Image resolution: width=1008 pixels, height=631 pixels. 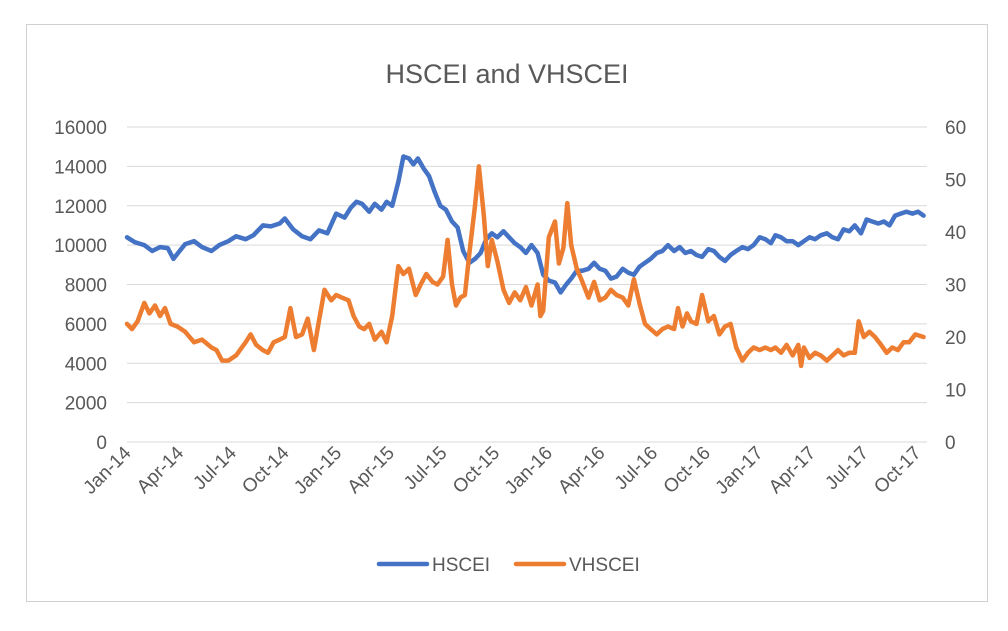 What do you see at coordinates (86, 404) in the screenshot?
I see `left-tick-label: 2000` at bounding box center [86, 404].